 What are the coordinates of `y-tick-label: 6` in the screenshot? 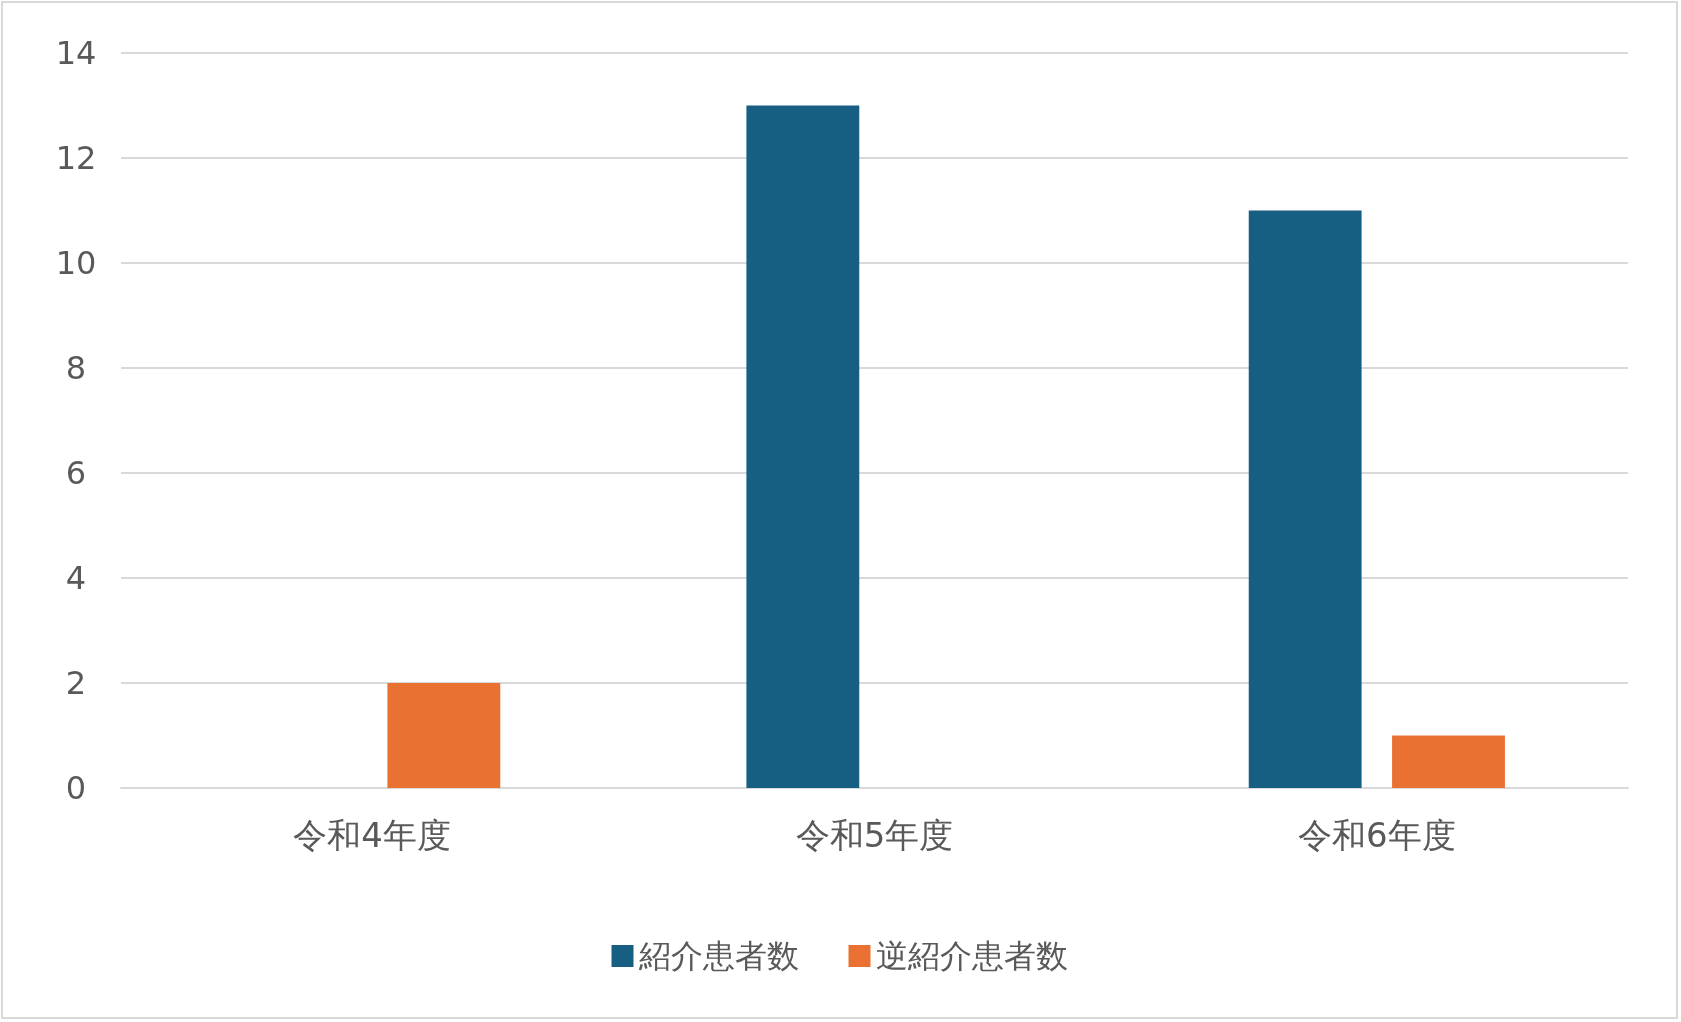 It's located at (76, 473).